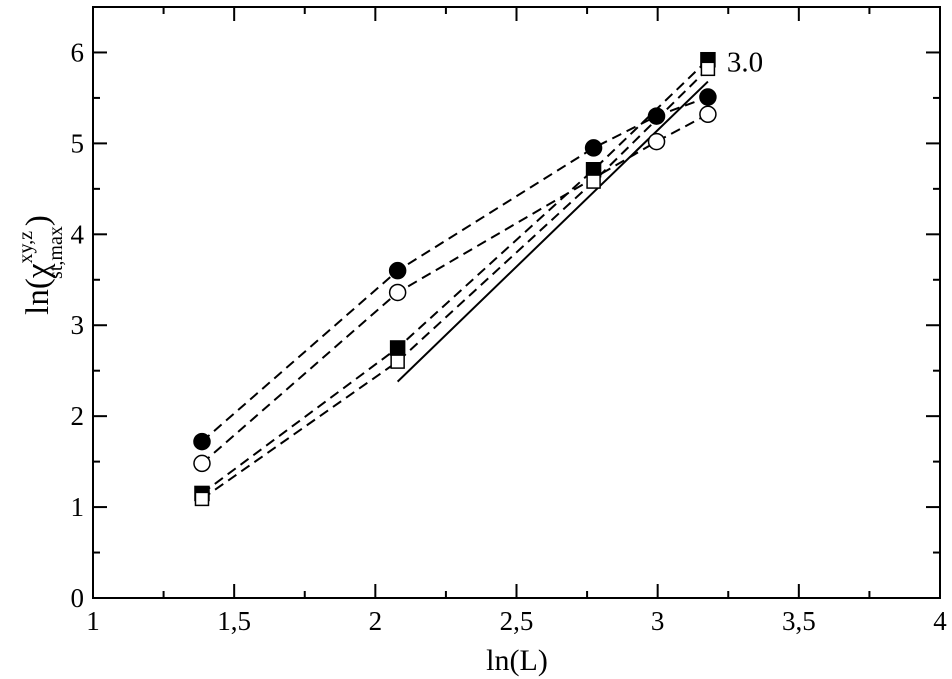 The height and width of the screenshot is (679, 952). I want to click on y-axis-title: ln(χxy,z st,max), so click(41, 265).